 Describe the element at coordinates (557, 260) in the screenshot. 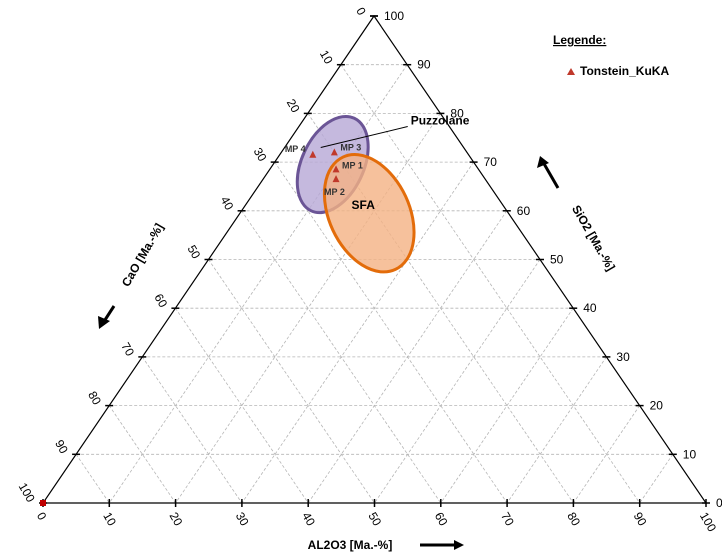

I see `tick-label-sio2: 50` at that location.